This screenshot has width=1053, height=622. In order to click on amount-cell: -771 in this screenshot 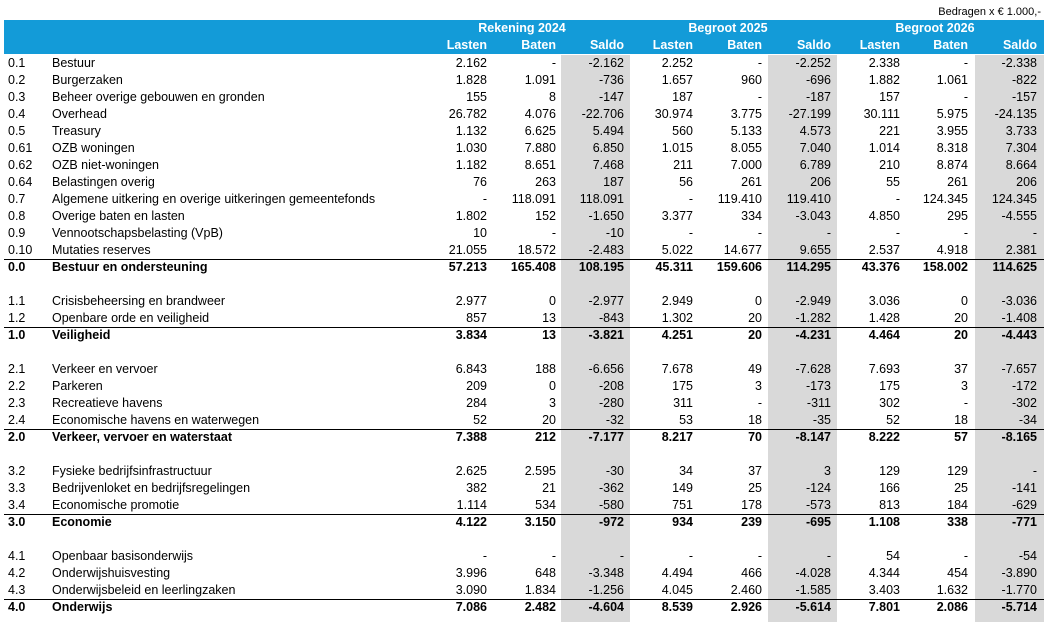, I will do `click(1024, 522)`.